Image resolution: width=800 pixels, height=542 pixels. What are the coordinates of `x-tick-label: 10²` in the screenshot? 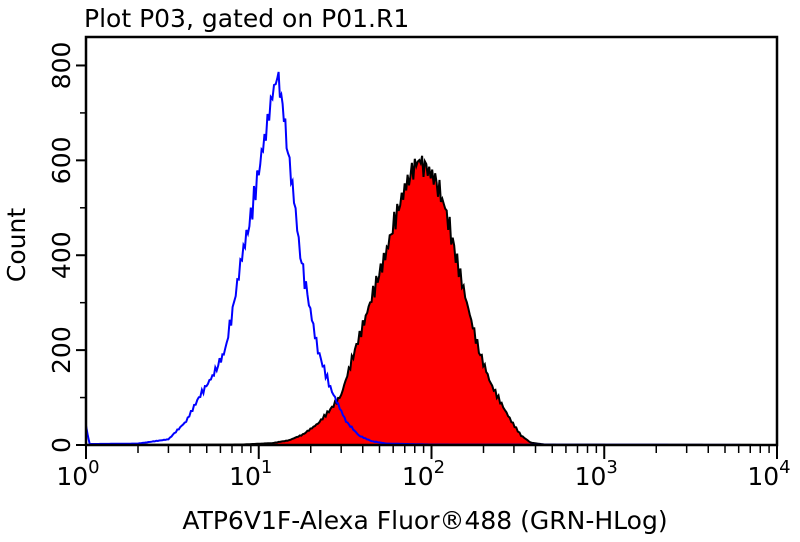 It's located at (423, 474).